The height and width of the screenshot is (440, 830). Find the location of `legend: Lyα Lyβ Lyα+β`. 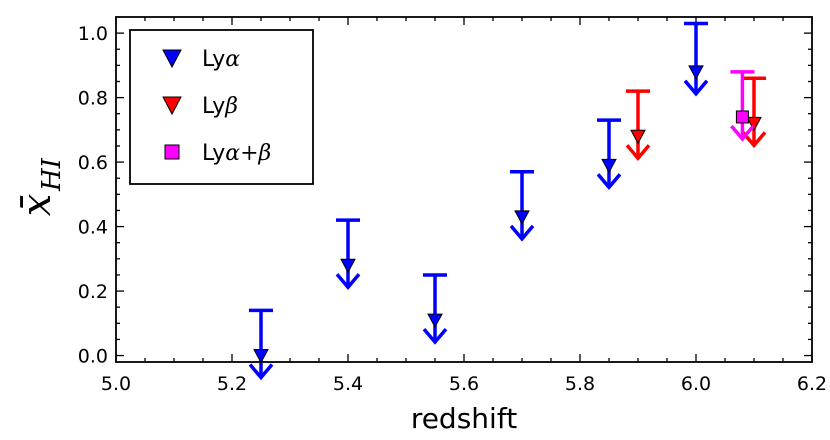

legend: Lyα Lyβ Lyα+β is located at coordinates (221, 107).